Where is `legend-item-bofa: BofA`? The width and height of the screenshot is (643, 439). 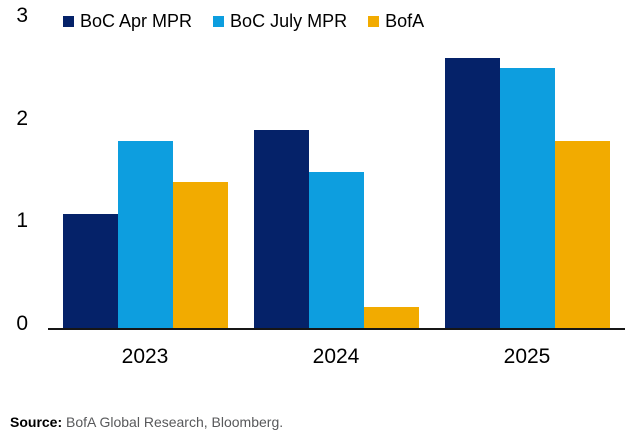 legend-item-bofa: BofA is located at coordinates (396, 21).